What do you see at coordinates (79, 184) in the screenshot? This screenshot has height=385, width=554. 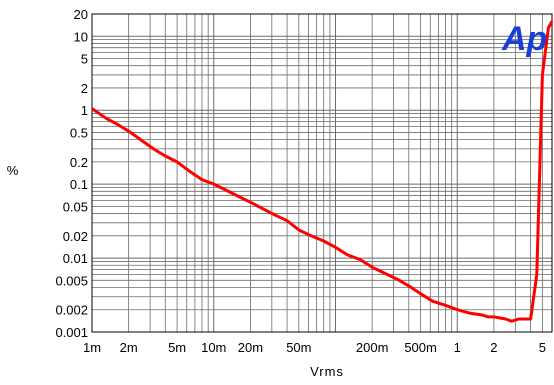 I see `y-tick-label: 0.1` at bounding box center [79, 184].